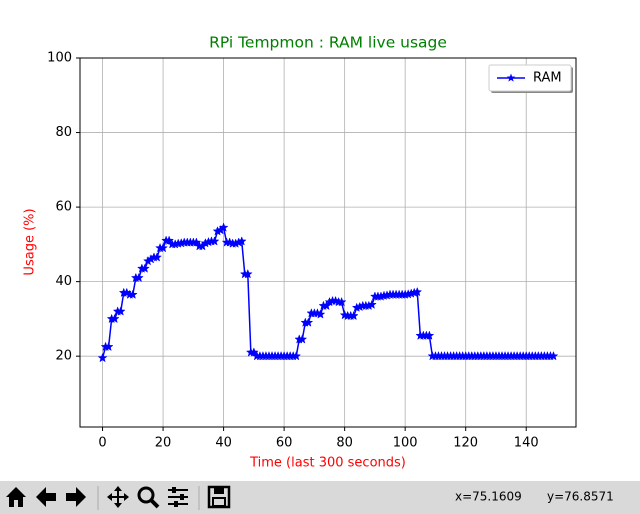 The width and height of the screenshot is (640, 514). What do you see at coordinates (76, 497) in the screenshot?
I see `forward-button` at bounding box center [76, 497].